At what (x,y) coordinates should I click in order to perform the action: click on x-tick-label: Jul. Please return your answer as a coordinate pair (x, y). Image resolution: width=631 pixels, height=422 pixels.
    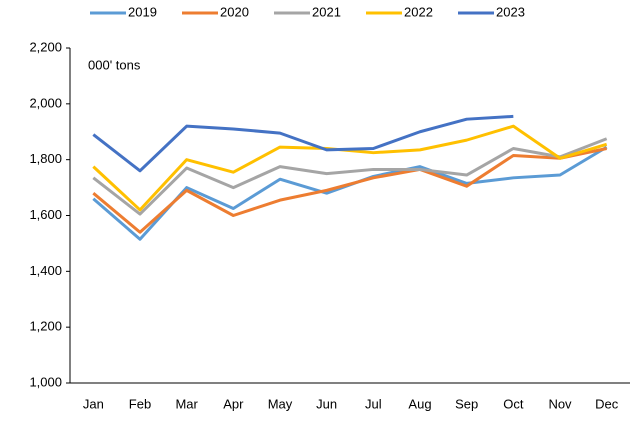
    Looking at the image, I should click on (373, 403).